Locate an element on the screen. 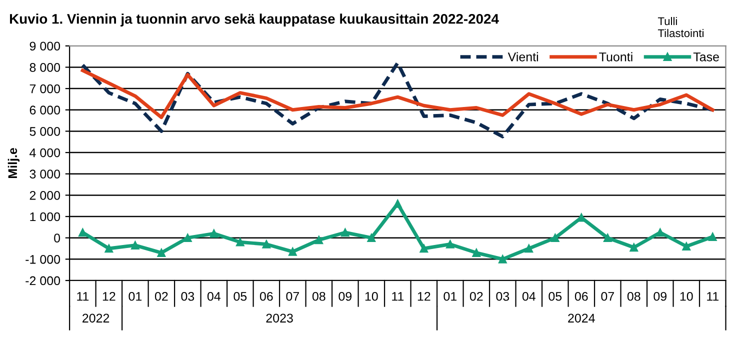 Image resolution: width=756 pixels, height=340 pixels. y-tick-label: 7 000 is located at coordinates (45, 89).